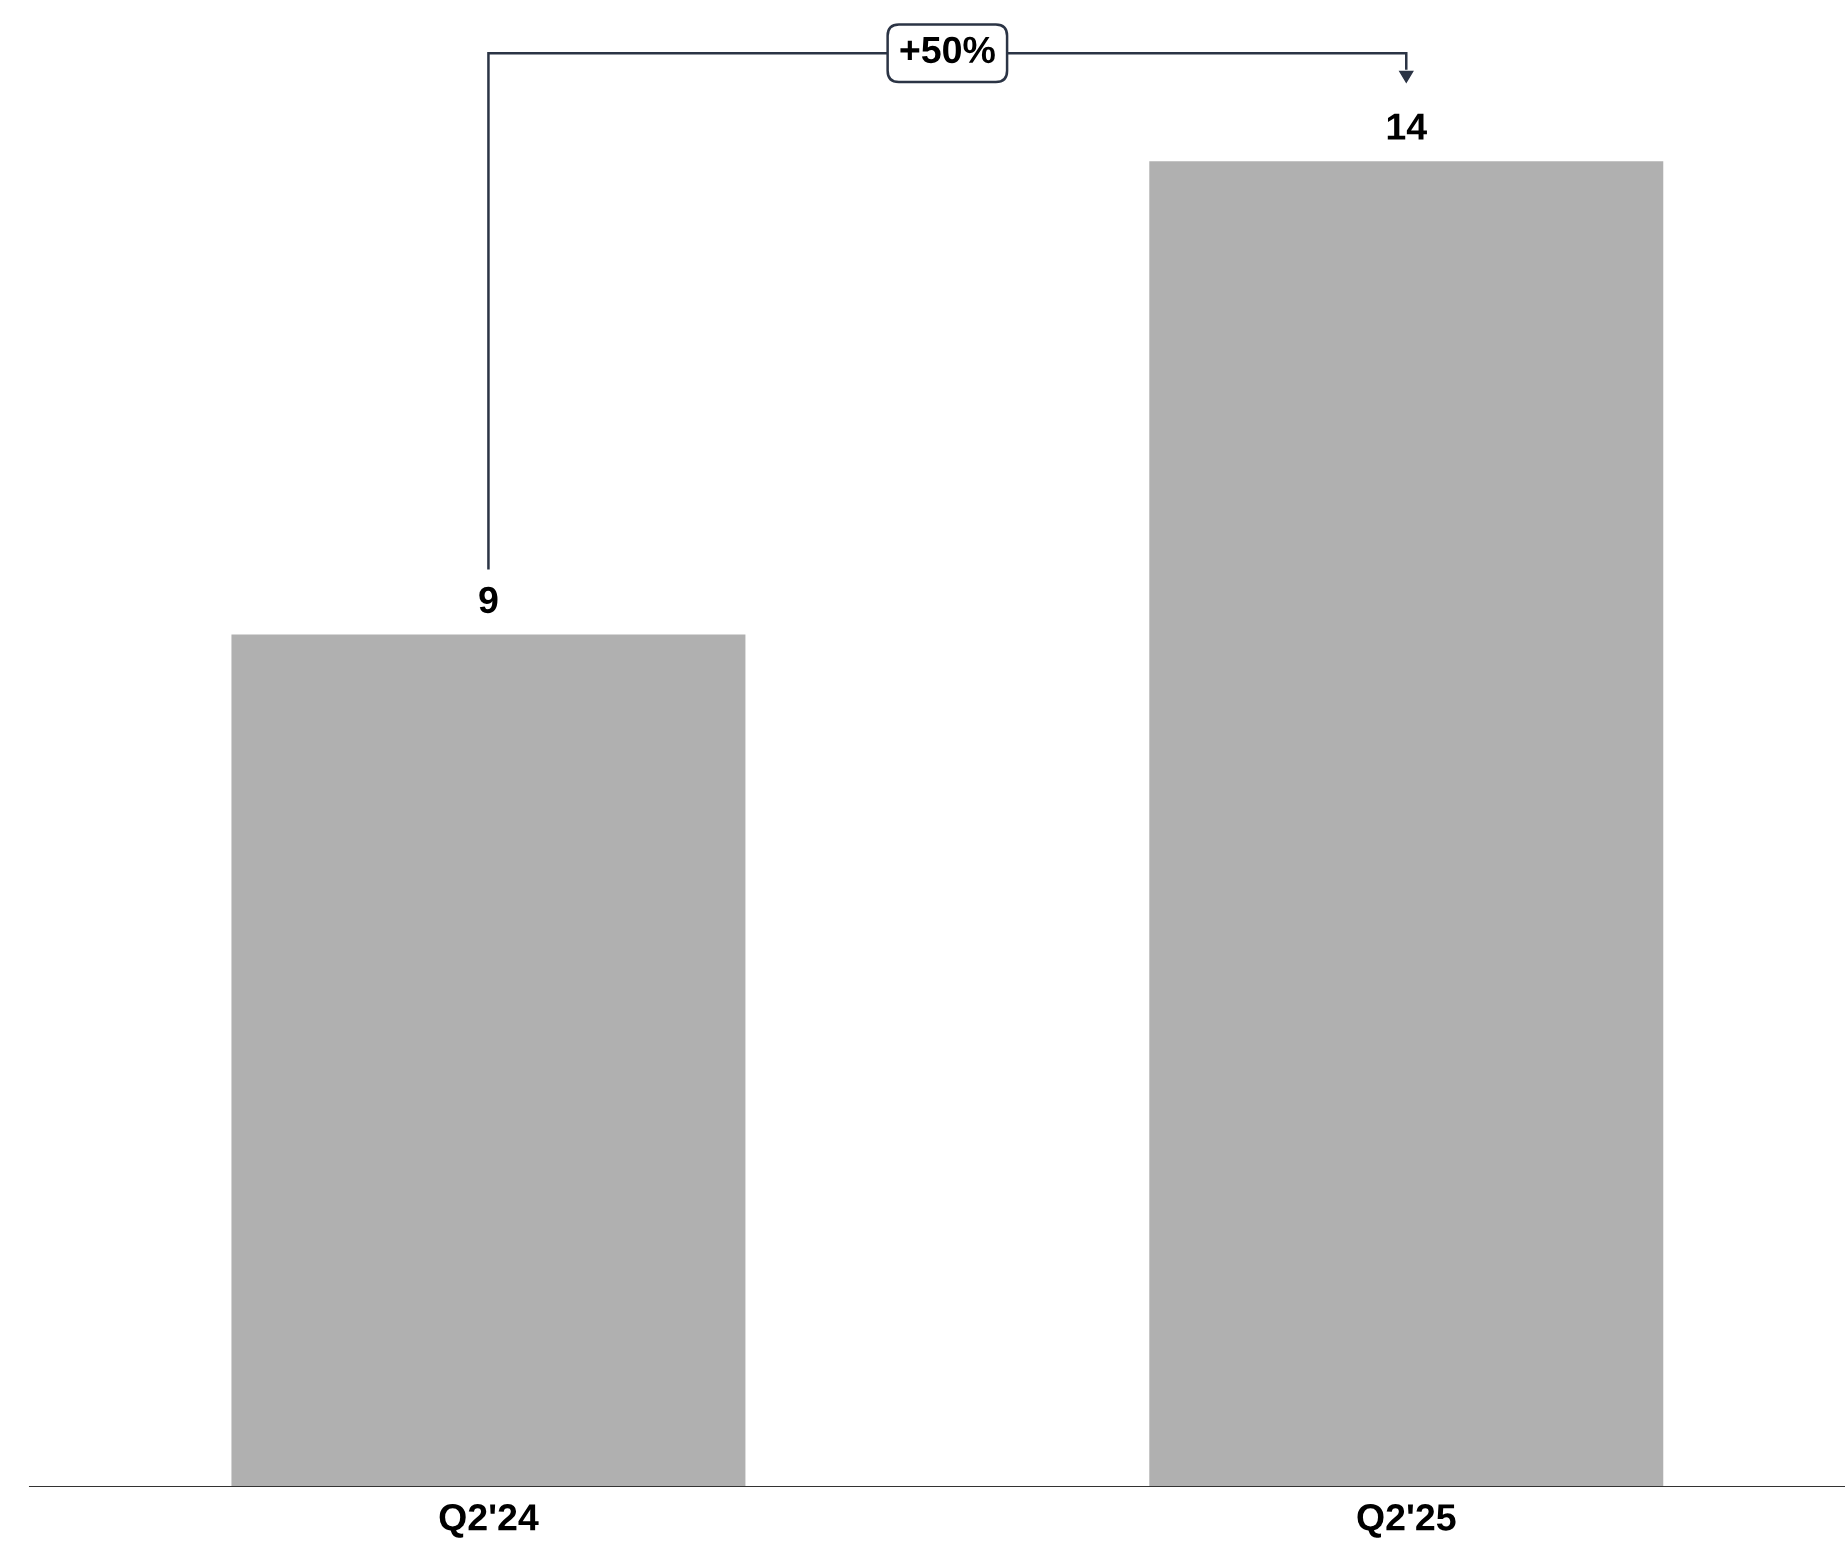  What do you see at coordinates (488, 600) in the screenshot?
I see `data-label: 9` at bounding box center [488, 600].